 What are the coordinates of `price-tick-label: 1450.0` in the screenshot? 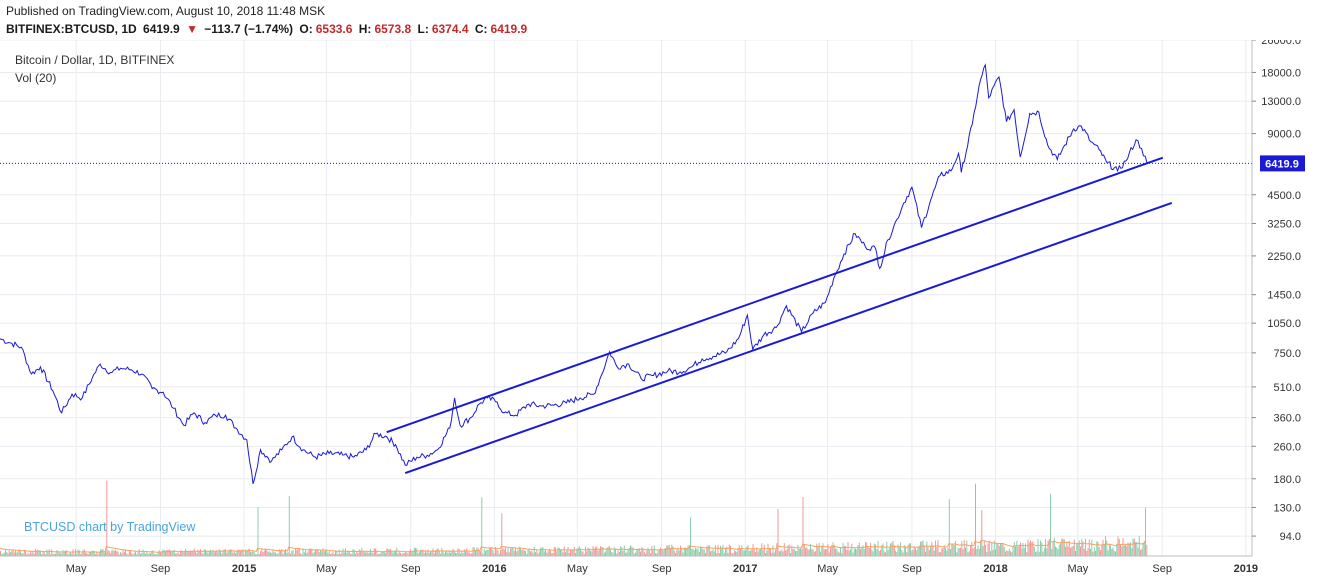 It's located at (1284, 296).